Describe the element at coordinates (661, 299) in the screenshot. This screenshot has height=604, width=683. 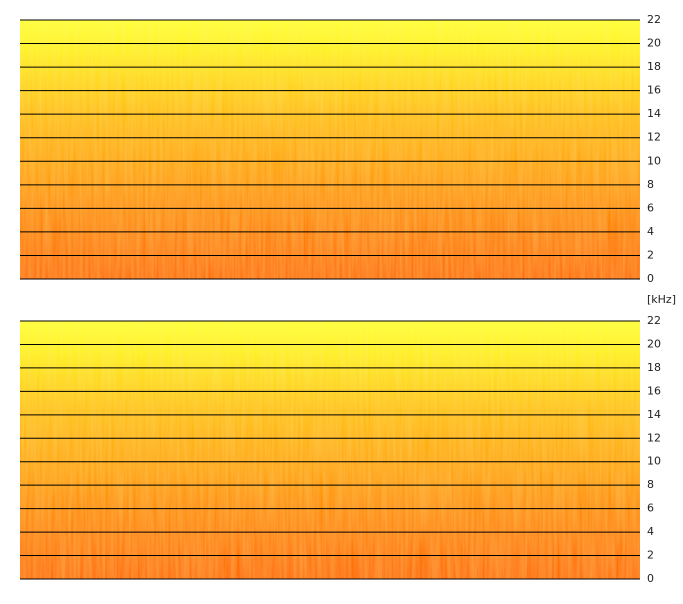
I see `y-axis-label: [kHz]` at that location.